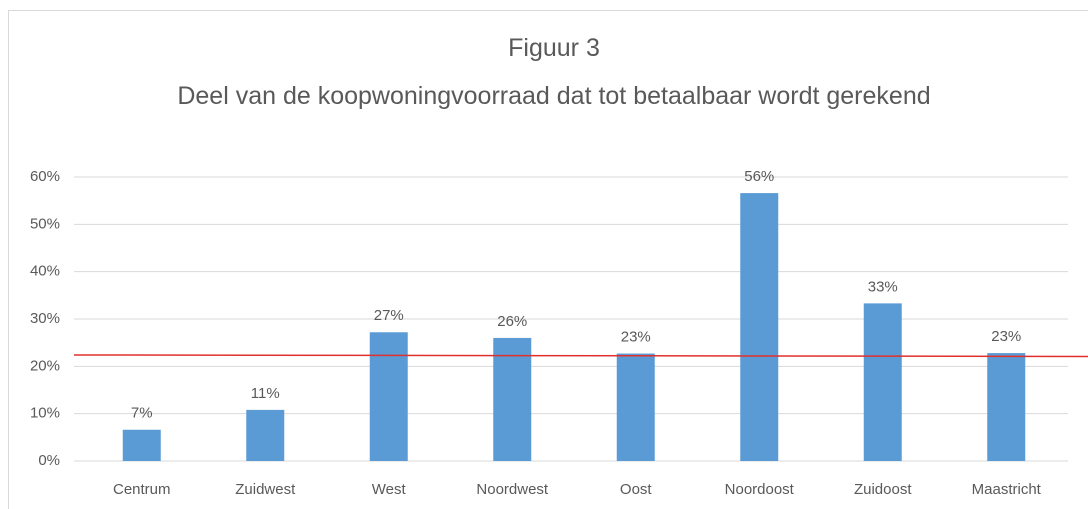 The width and height of the screenshot is (1088, 509). I want to click on x-tick-label: West, so click(389, 489).